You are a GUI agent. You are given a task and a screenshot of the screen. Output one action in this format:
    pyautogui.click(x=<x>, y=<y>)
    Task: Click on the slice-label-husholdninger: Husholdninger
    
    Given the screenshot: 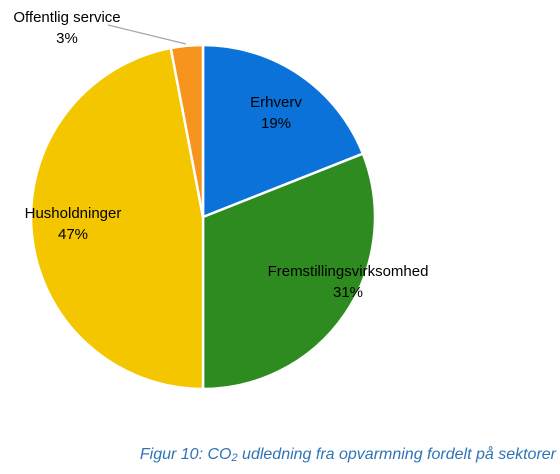 What is the action you would take?
    pyautogui.click(x=73, y=213)
    